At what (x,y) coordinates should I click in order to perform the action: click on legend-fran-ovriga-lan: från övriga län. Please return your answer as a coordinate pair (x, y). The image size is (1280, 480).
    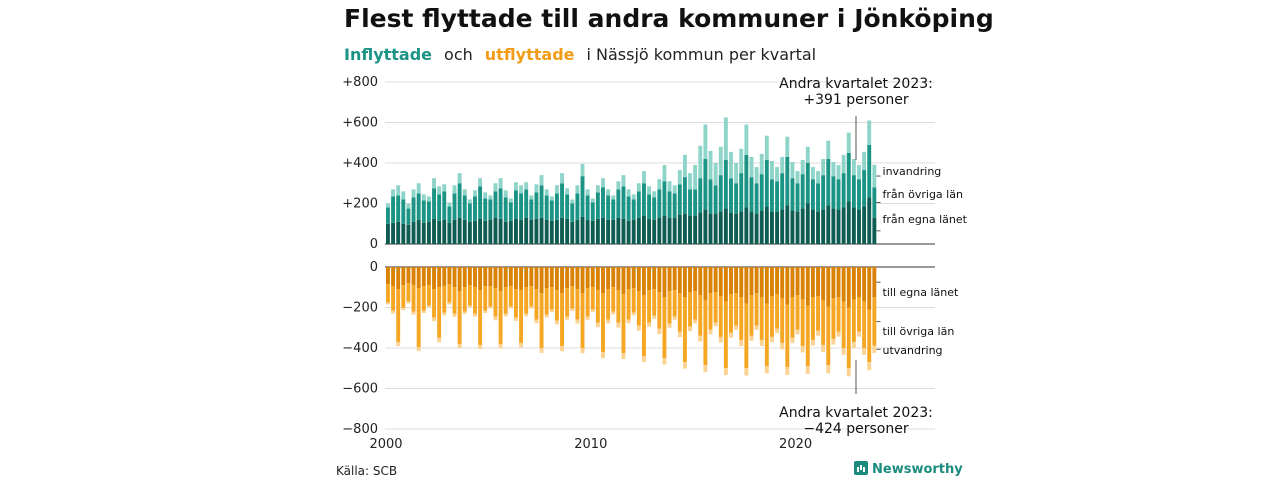
    Looking at the image, I should click on (923, 194).